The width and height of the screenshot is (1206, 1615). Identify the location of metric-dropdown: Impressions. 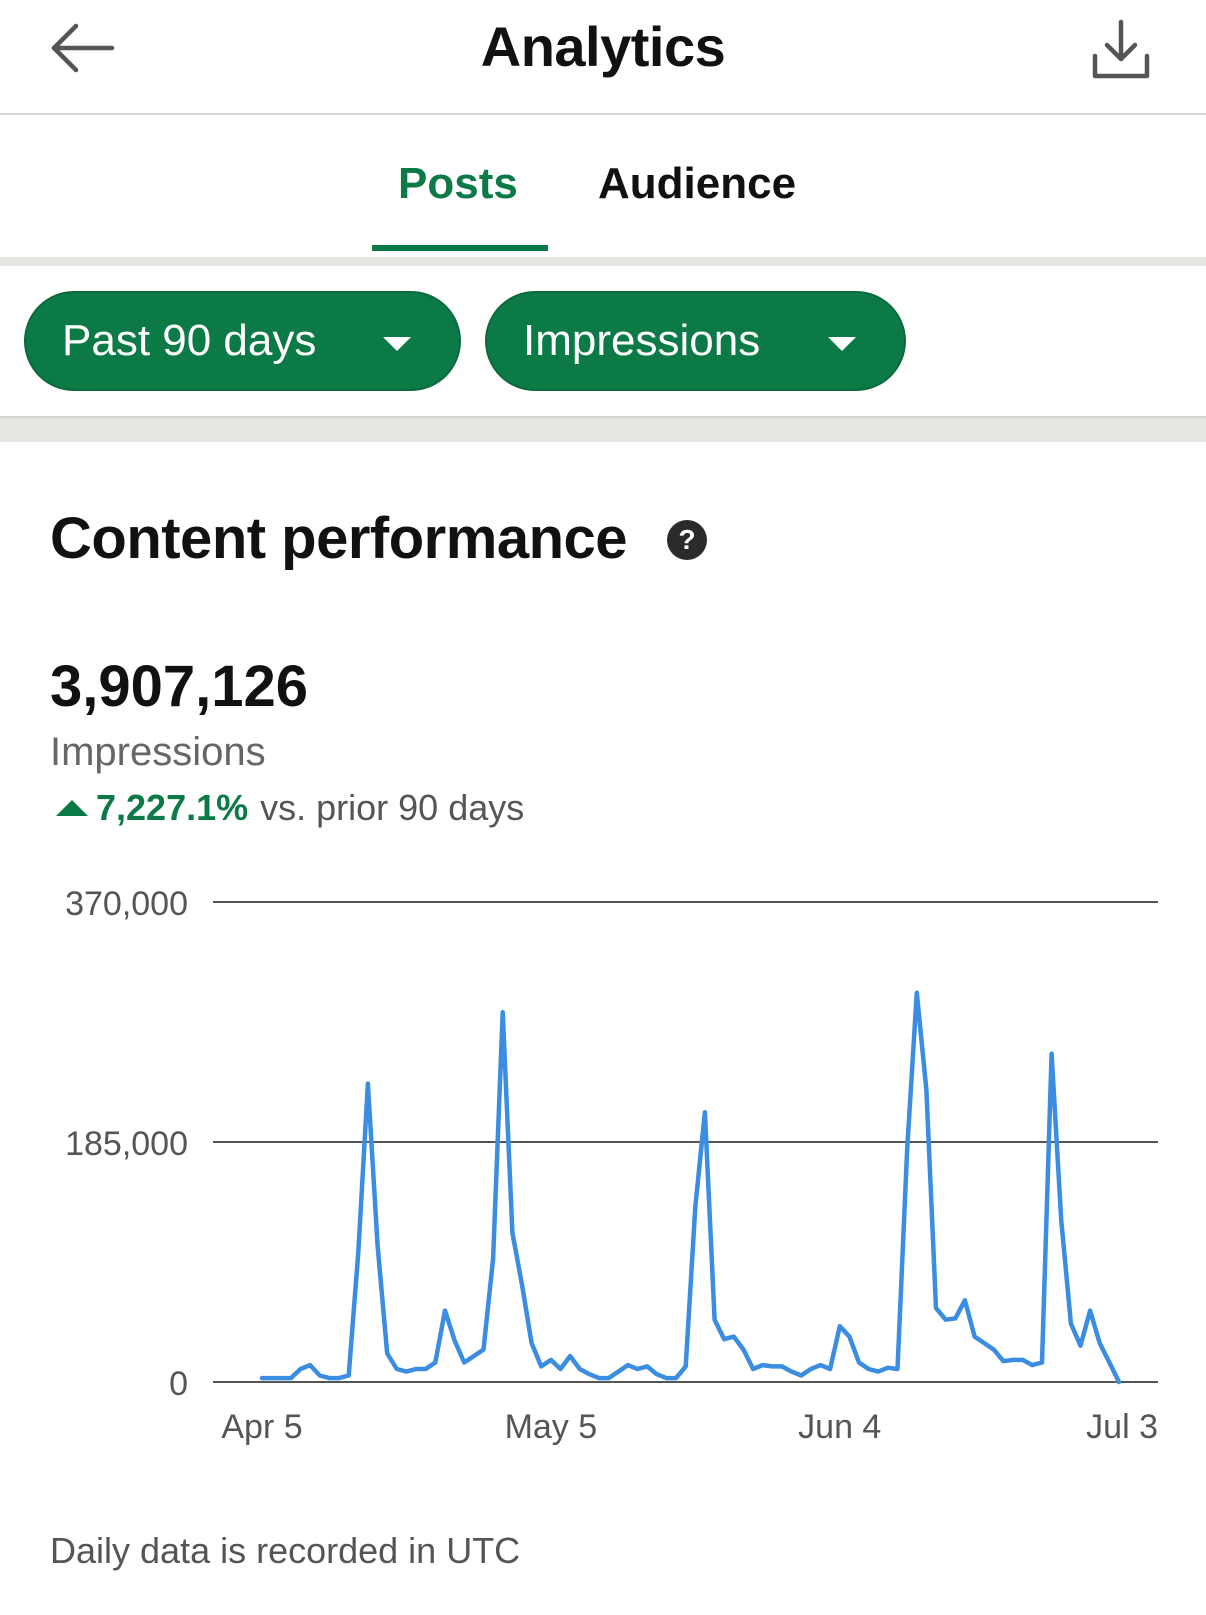
(695, 341).